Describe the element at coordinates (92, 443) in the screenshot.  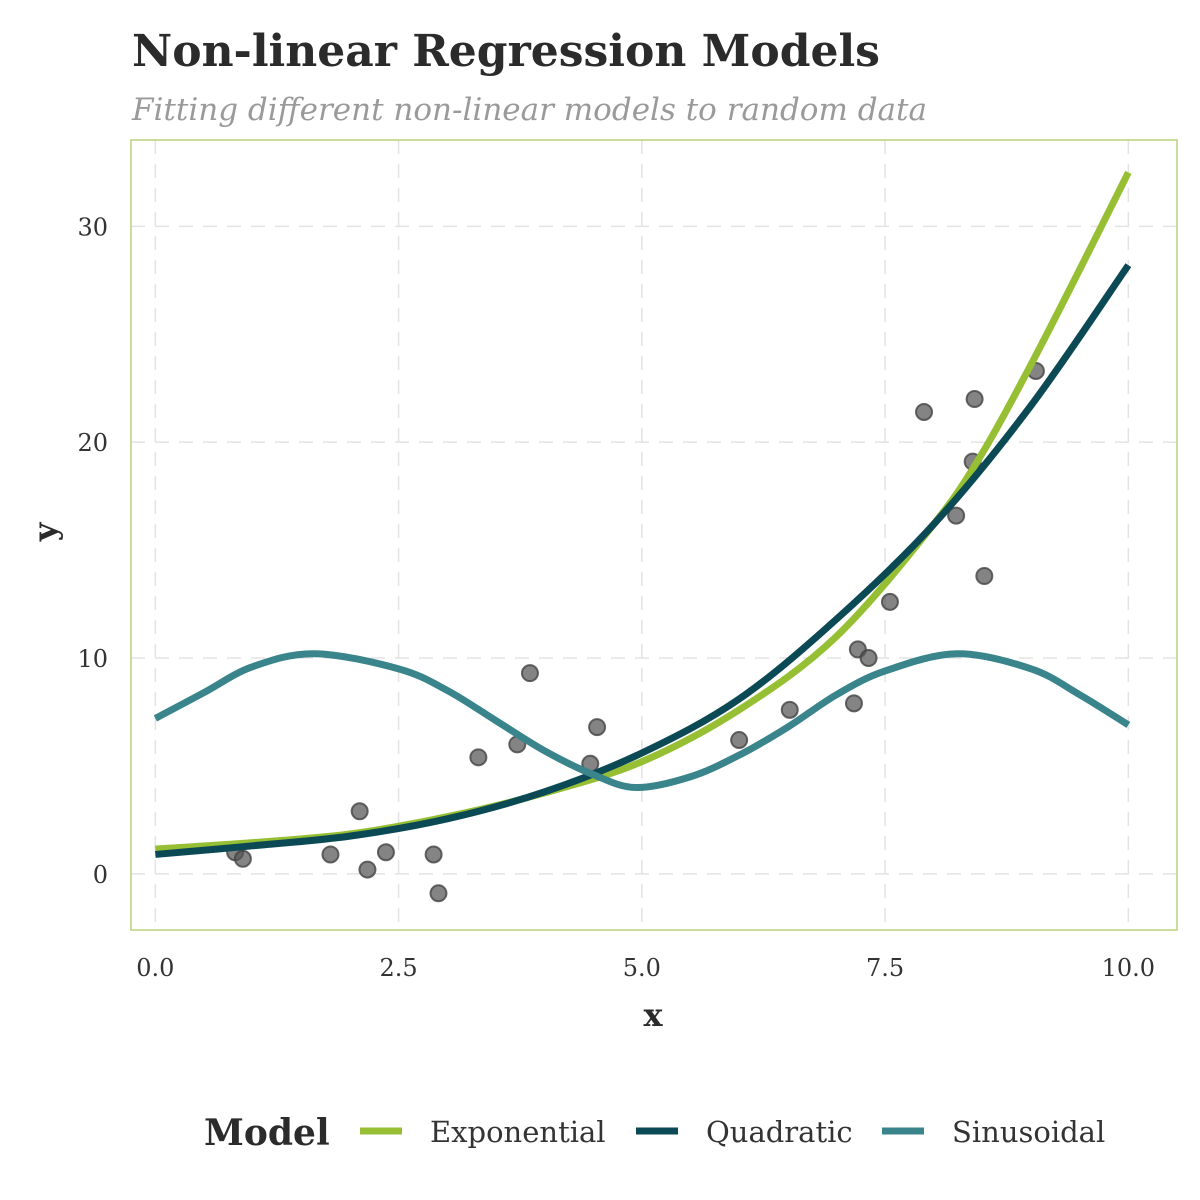
I see `y-tick-label: 20` at that location.